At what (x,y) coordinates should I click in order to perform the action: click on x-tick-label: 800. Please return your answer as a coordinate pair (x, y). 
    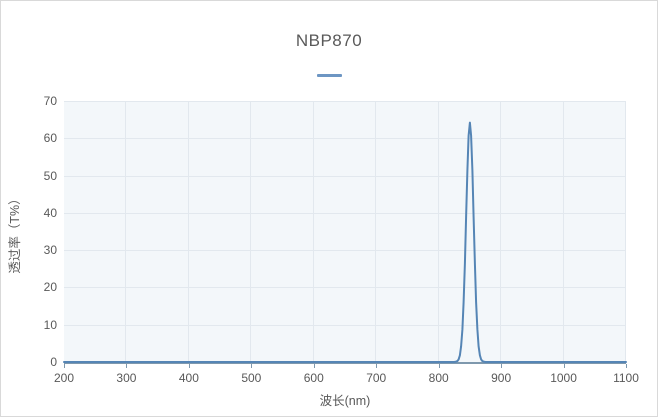
    Looking at the image, I should click on (438, 378).